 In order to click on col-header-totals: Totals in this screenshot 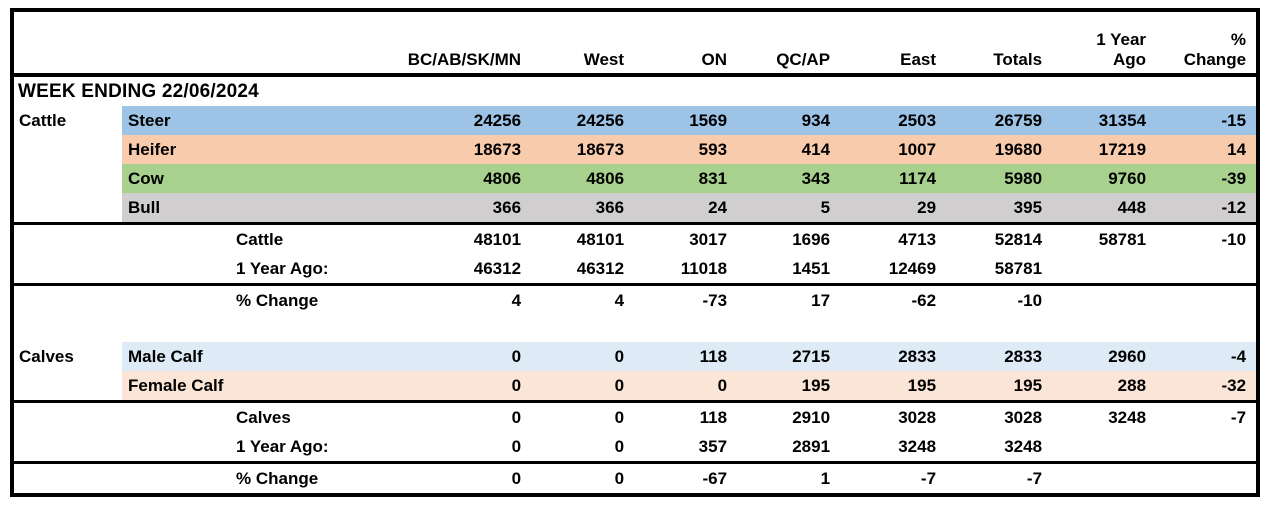, I will do `click(999, 43)`.